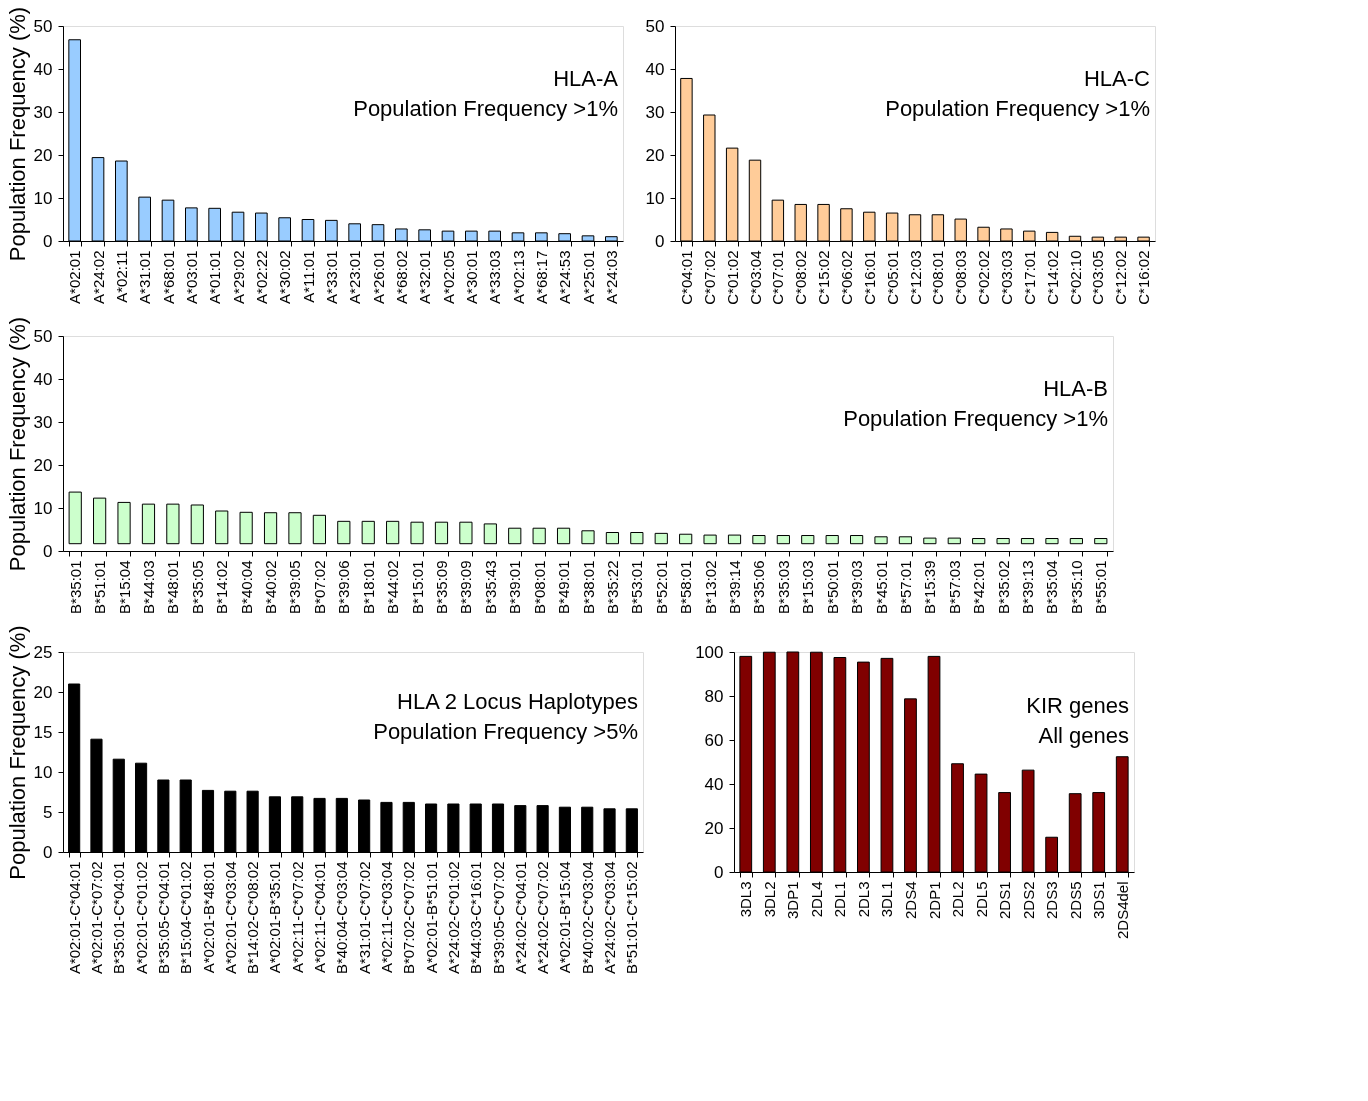  Describe the element at coordinates (1052, 587) in the screenshot. I see `x-tick-label: B*35:04` at that location.